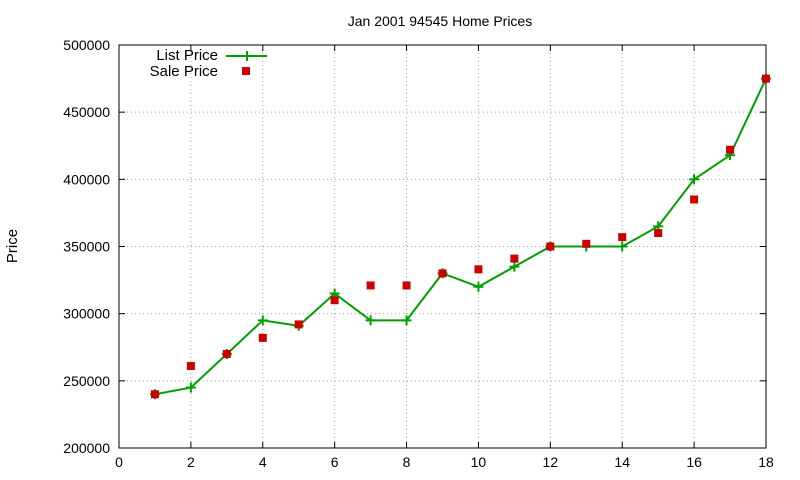 The width and height of the screenshot is (800, 480). Describe the element at coordinates (263, 462) in the screenshot. I see `x-tick-label: 4` at that location.